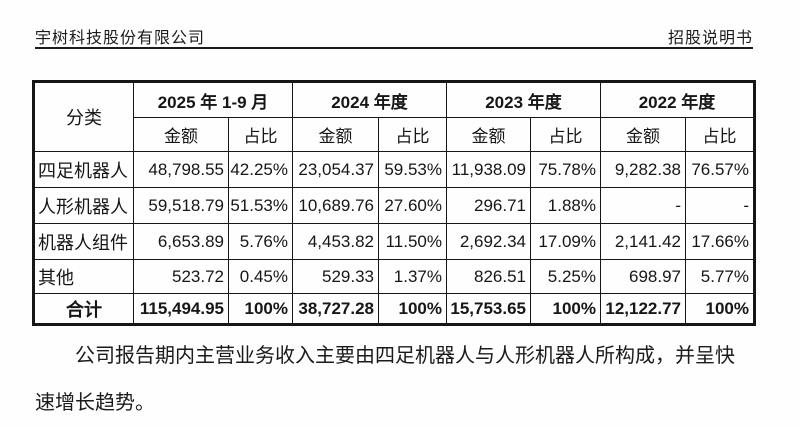 The width and height of the screenshot is (800, 427). Describe the element at coordinates (488, 241) in the screenshot. I see `value-cell: 2,692.34` at that location.